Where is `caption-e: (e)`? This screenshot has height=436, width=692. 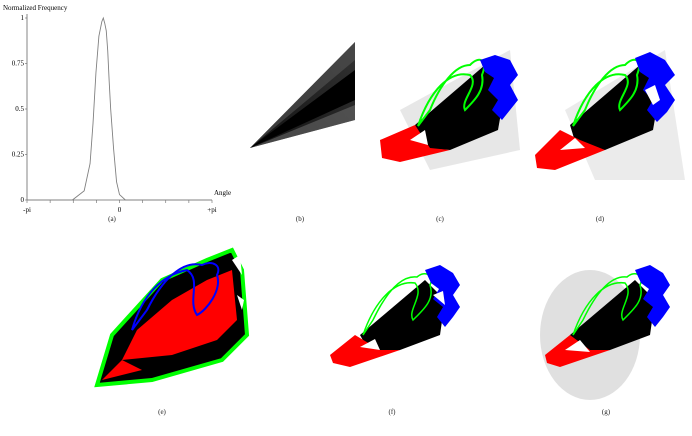 caption-e: (e) is located at coordinates (162, 412).